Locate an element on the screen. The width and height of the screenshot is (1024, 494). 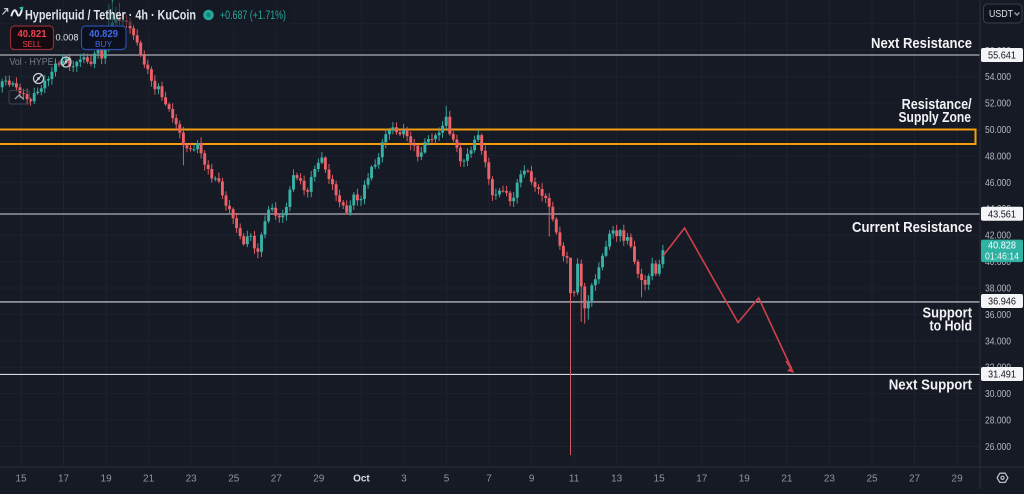
svg-text: 46.000 is located at coordinates (998, 183).